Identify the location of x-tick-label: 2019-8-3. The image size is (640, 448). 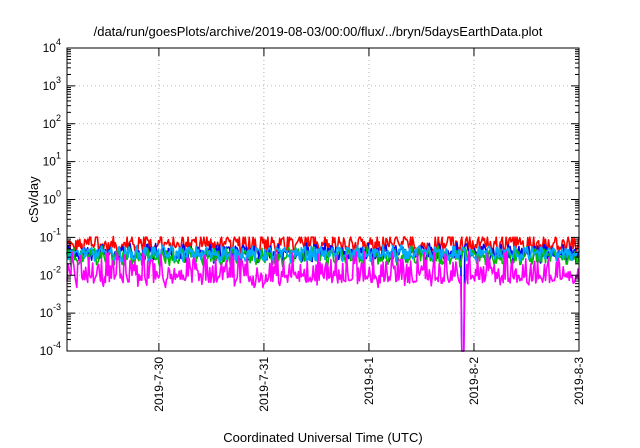
(579, 381).